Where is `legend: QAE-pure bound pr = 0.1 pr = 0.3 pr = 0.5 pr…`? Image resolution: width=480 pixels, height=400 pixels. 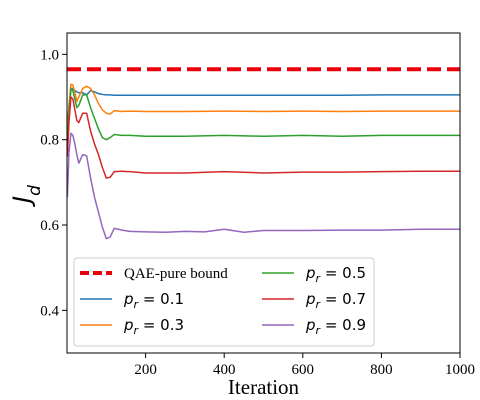
legend: QAE-pure bound pr = 0.1 pr = 0.3 pr = 0.5 pr… is located at coordinates (224, 302).